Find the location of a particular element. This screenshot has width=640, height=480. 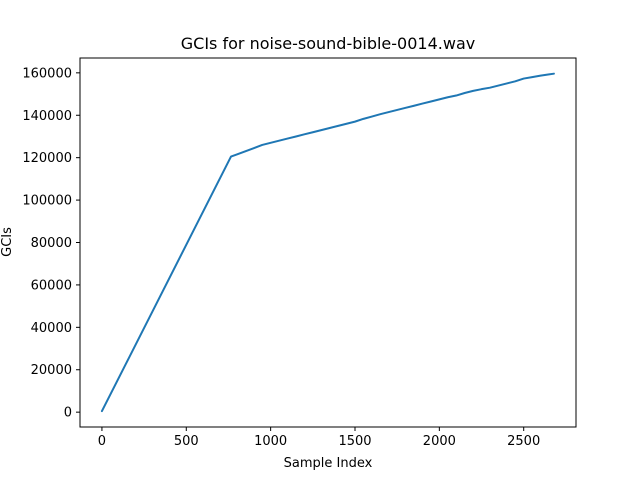

y-tick-label: 120000 is located at coordinates (47, 158).